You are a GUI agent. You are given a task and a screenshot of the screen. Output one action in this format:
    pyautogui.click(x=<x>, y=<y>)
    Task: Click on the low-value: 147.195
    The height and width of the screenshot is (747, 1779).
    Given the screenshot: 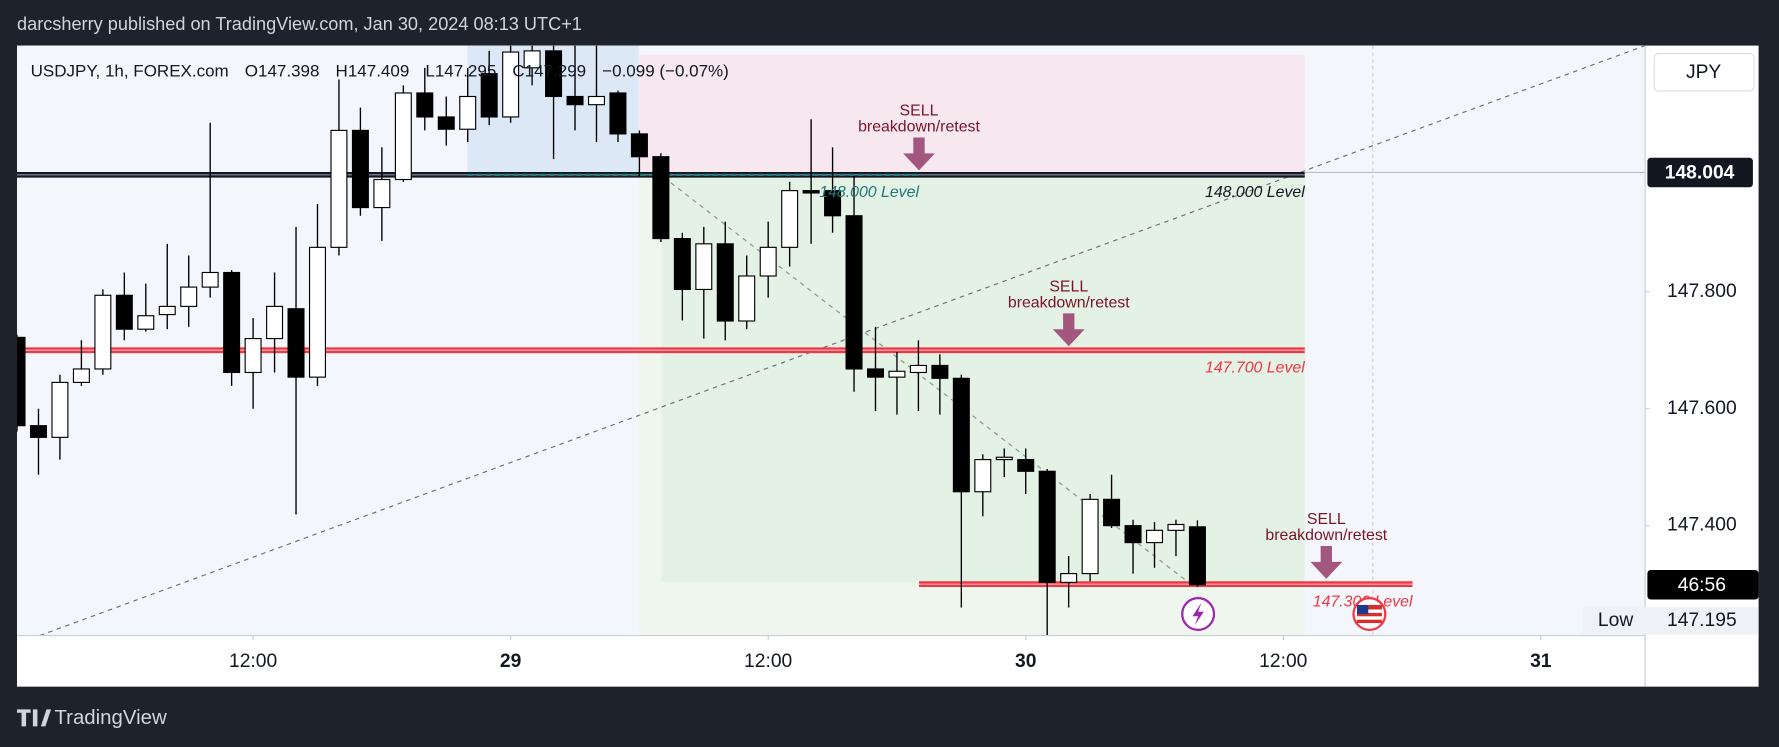 What is the action you would take?
    pyautogui.click(x=1702, y=620)
    